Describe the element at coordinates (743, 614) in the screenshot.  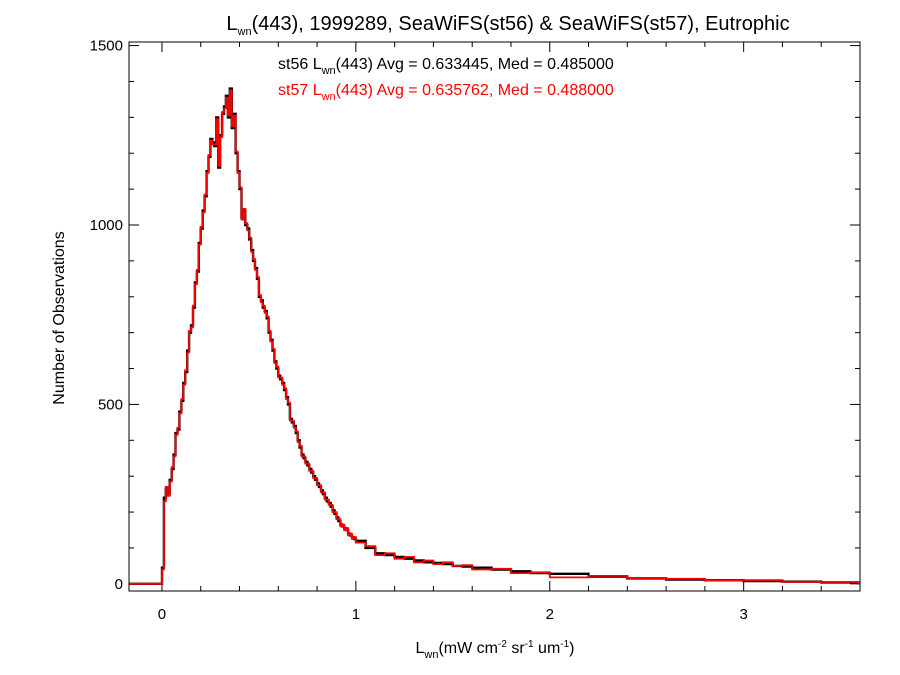
I see `x-tick-label: 3` at that location.